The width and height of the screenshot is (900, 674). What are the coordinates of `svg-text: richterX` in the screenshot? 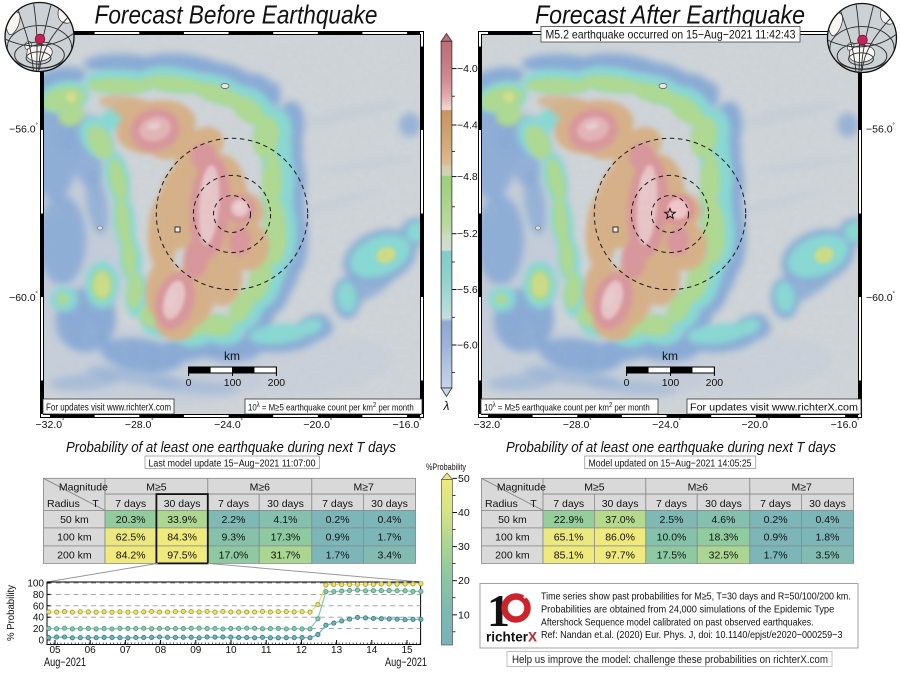 It's located at (511, 637).